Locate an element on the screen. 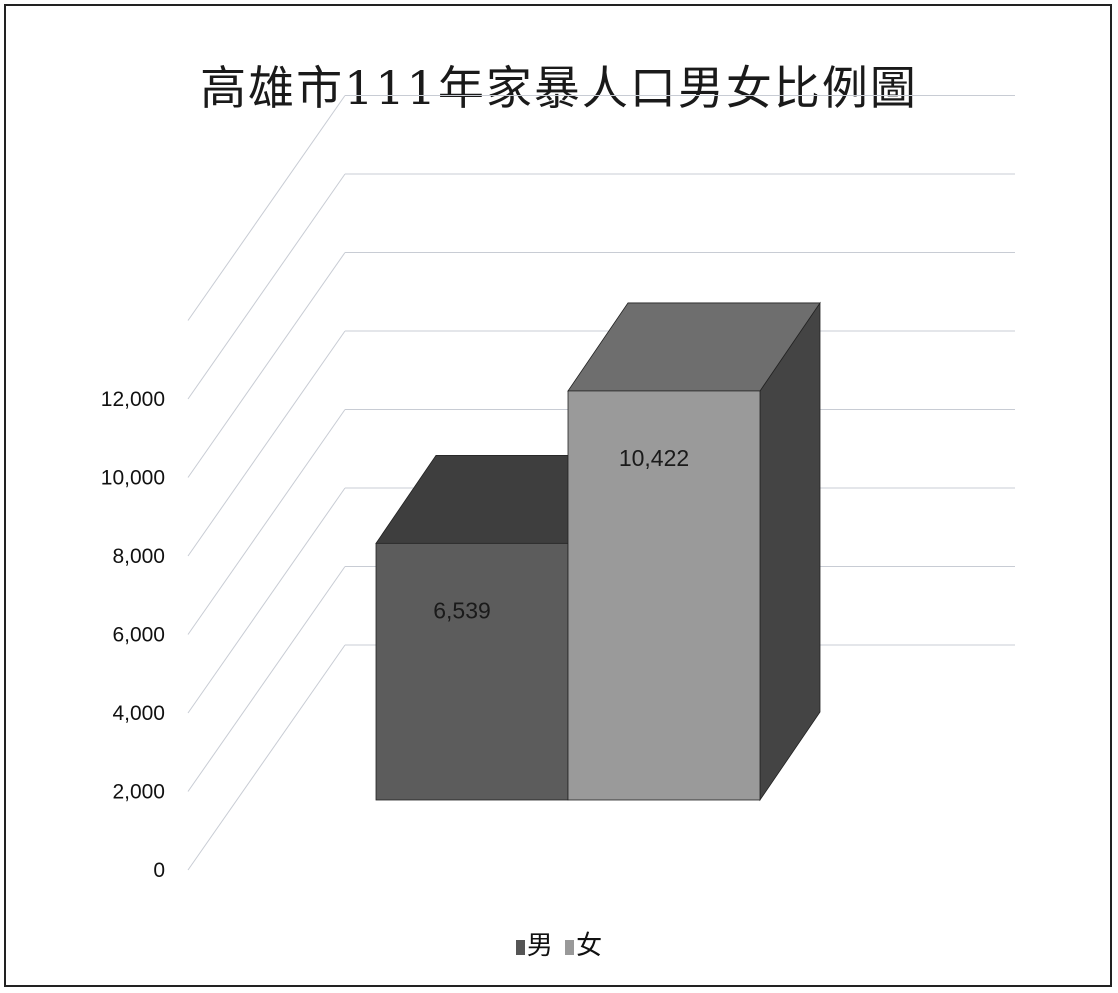 The image size is (1118, 993). legend-item-female: 女 is located at coordinates (583, 943).